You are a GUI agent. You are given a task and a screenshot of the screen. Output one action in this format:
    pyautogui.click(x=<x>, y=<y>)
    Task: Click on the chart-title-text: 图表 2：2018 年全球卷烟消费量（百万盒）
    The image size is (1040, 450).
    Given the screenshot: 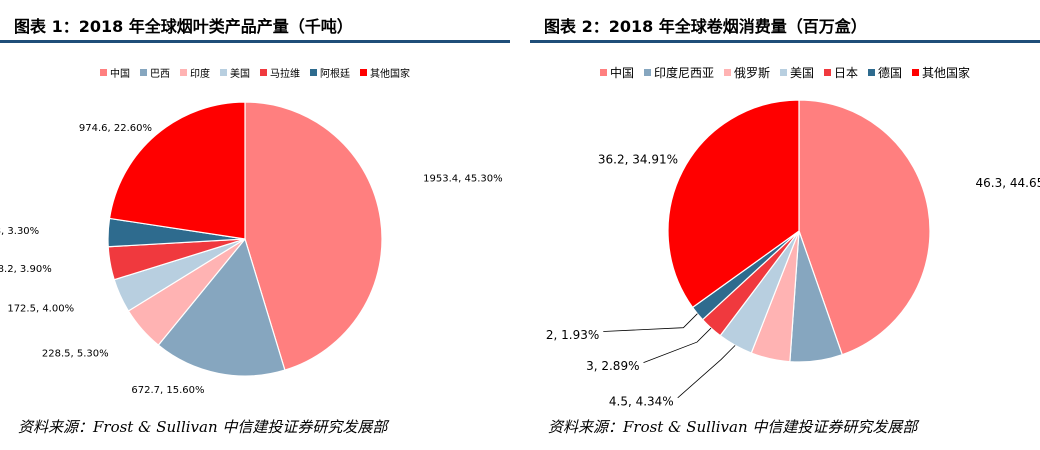 What is the action you would take?
    pyautogui.click(x=705, y=26)
    